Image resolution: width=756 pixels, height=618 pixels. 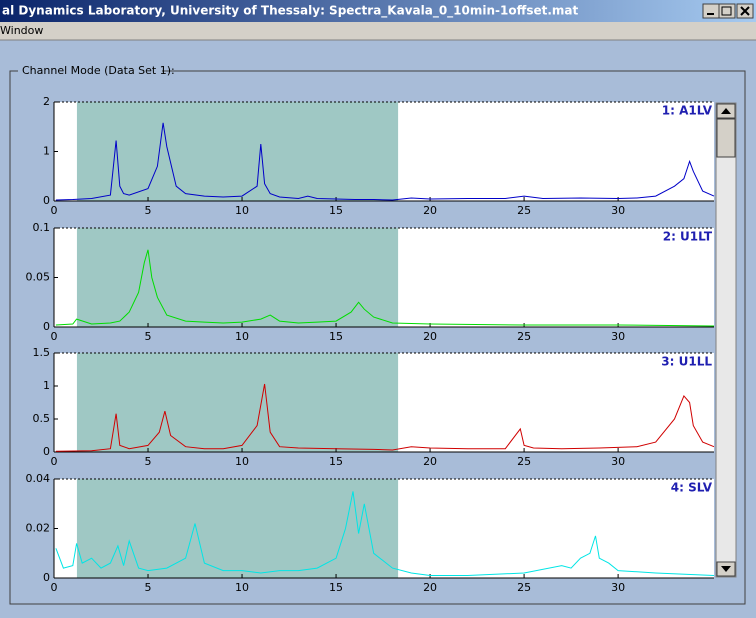 What do you see at coordinates (688, 237) in the screenshot?
I see `channel-label: 2: U1LT` at bounding box center [688, 237].